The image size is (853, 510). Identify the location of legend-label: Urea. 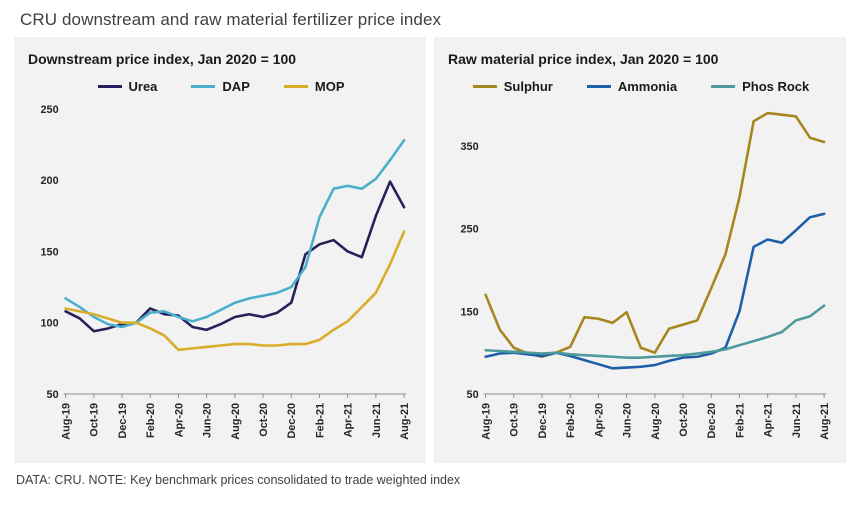
(143, 86).